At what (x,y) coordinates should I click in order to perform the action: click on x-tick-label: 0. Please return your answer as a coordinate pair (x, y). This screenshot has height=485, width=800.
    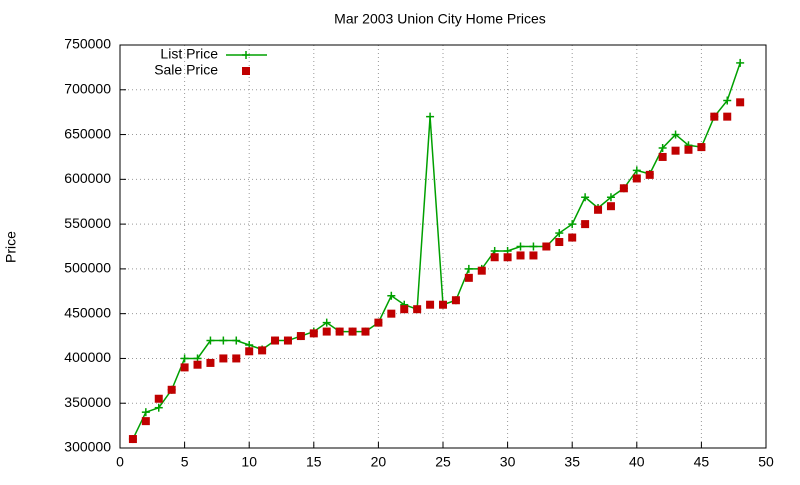
    Looking at the image, I should click on (120, 462).